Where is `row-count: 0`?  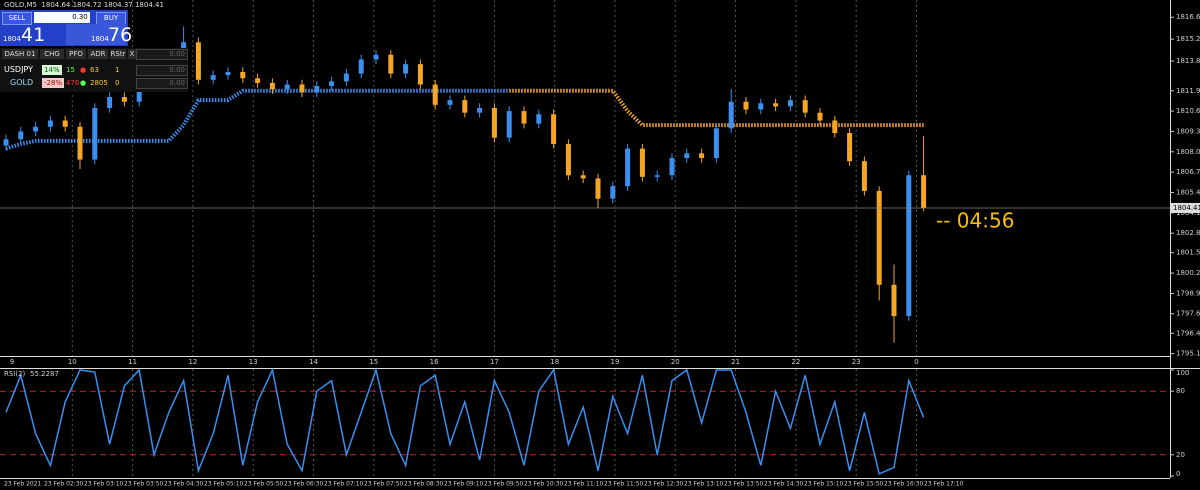
row-count: 0 is located at coordinates (117, 83).